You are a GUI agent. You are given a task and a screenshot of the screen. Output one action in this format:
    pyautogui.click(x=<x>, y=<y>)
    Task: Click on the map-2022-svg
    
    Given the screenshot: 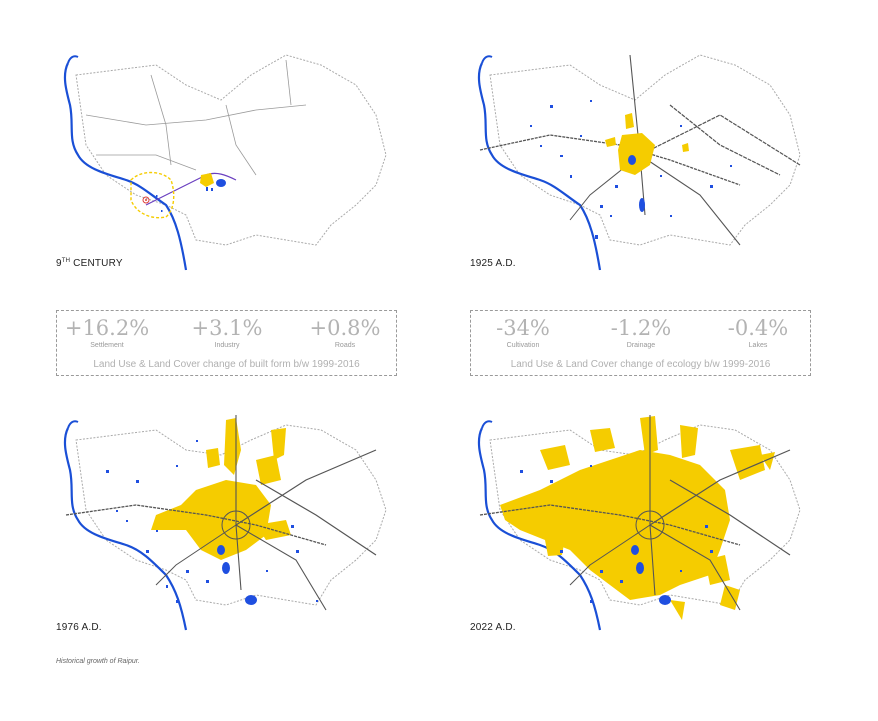 What is the action you would take?
    pyautogui.click(x=639, y=523)
    